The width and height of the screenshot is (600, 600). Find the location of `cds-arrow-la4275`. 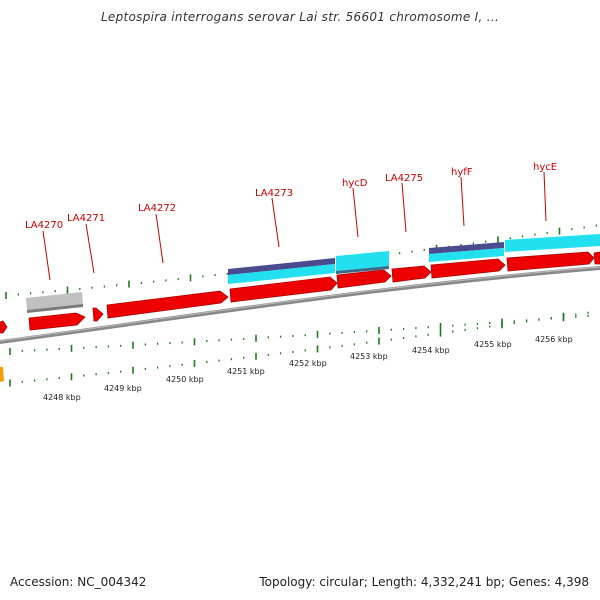

cds-arrow-la4275 is located at coordinates (411, 274).